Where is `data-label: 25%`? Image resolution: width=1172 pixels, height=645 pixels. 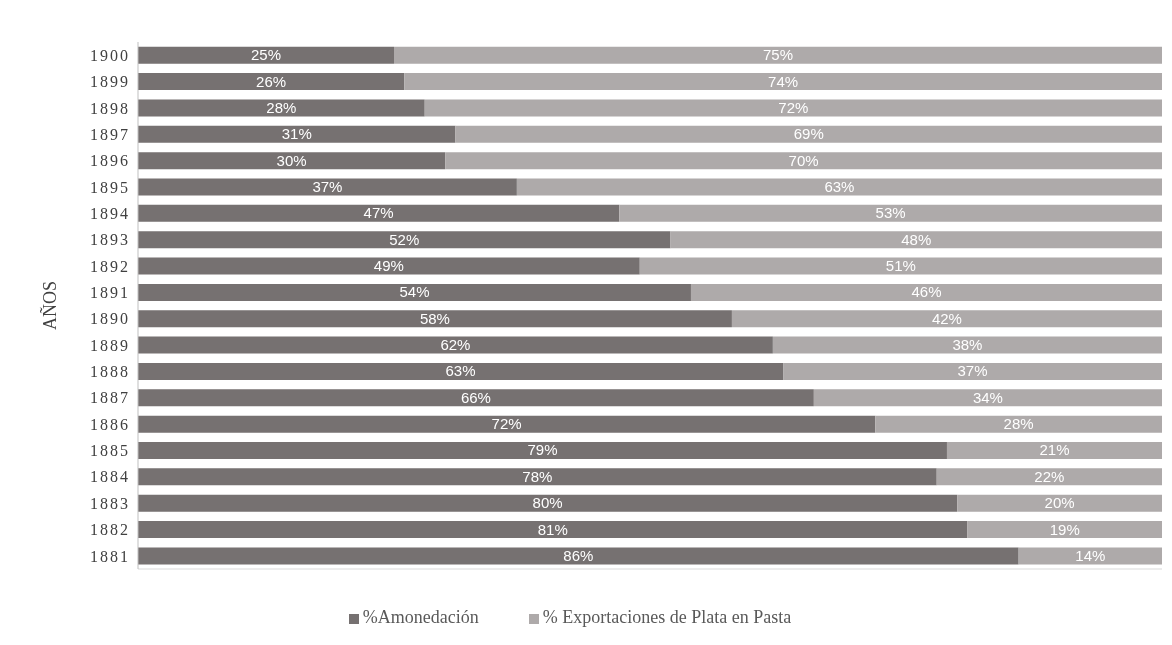 data-label: 25% is located at coordinates (266, 55).